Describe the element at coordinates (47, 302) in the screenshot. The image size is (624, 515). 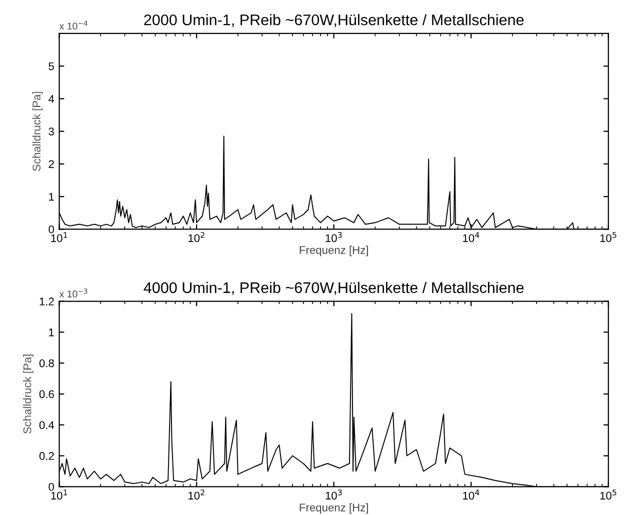
I see `y-tick-label: 1.2` at that location.